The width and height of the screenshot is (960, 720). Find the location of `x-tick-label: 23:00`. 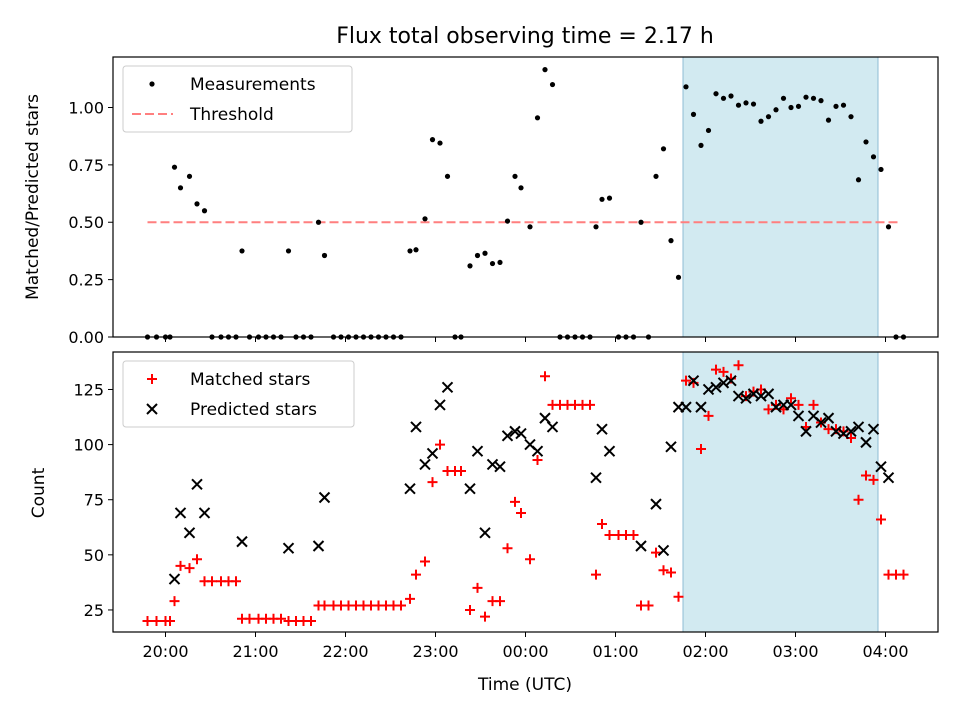

x-tick-label: 23:00 is located at coordinates (435, 651).